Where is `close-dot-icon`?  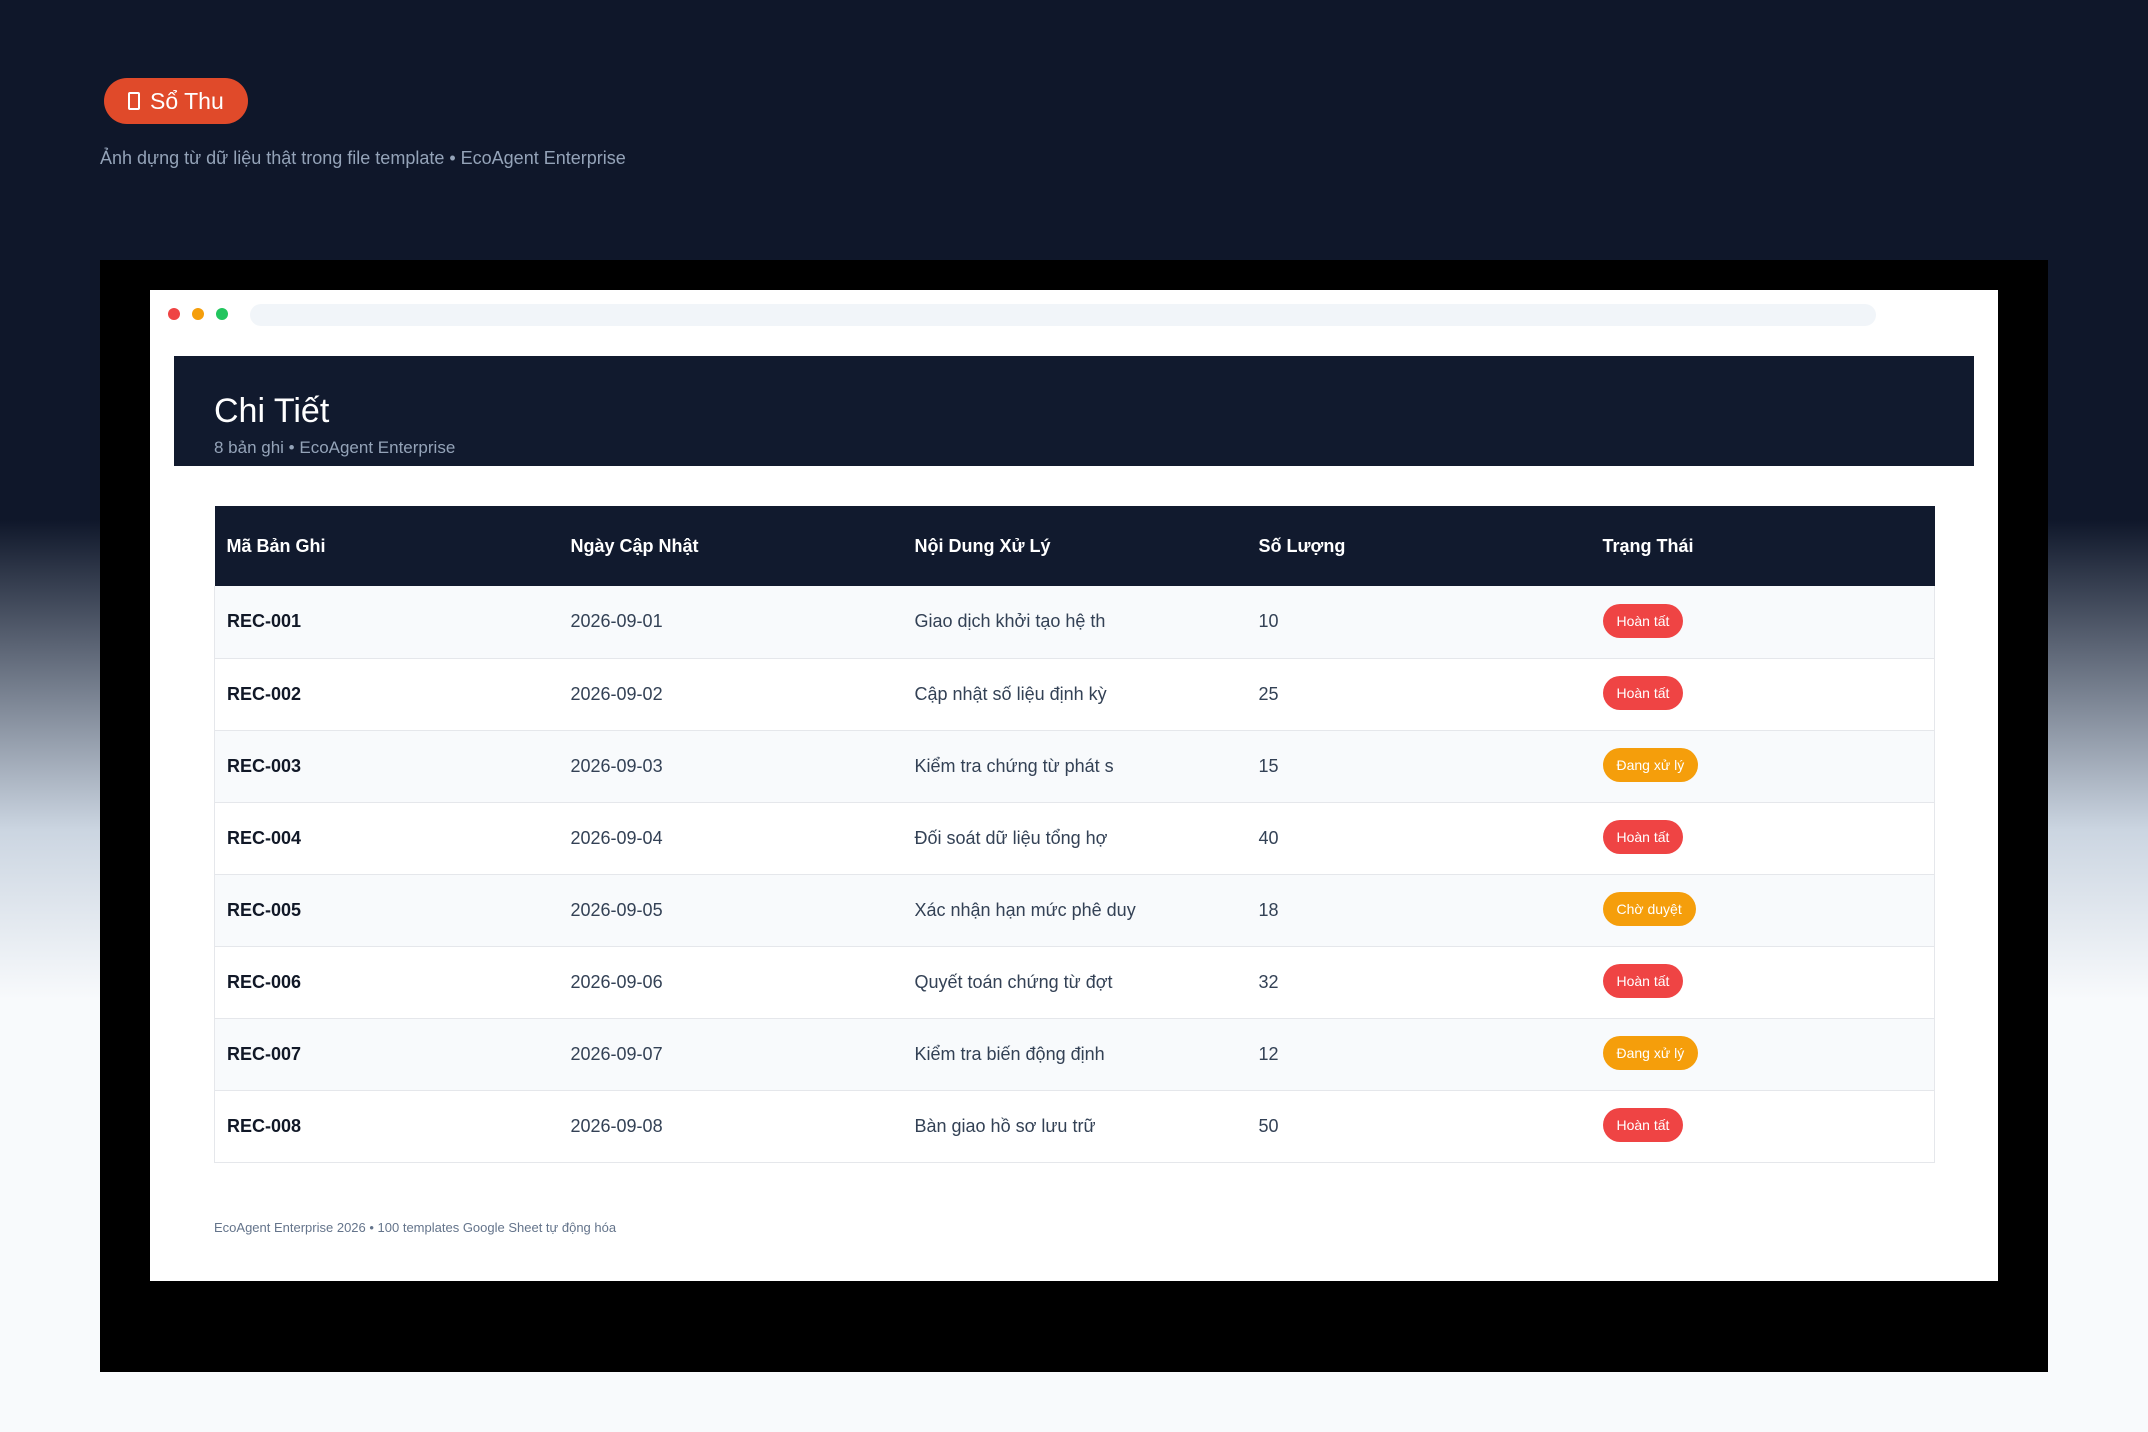
close-dot-icon is located at coordinates (174, 314).